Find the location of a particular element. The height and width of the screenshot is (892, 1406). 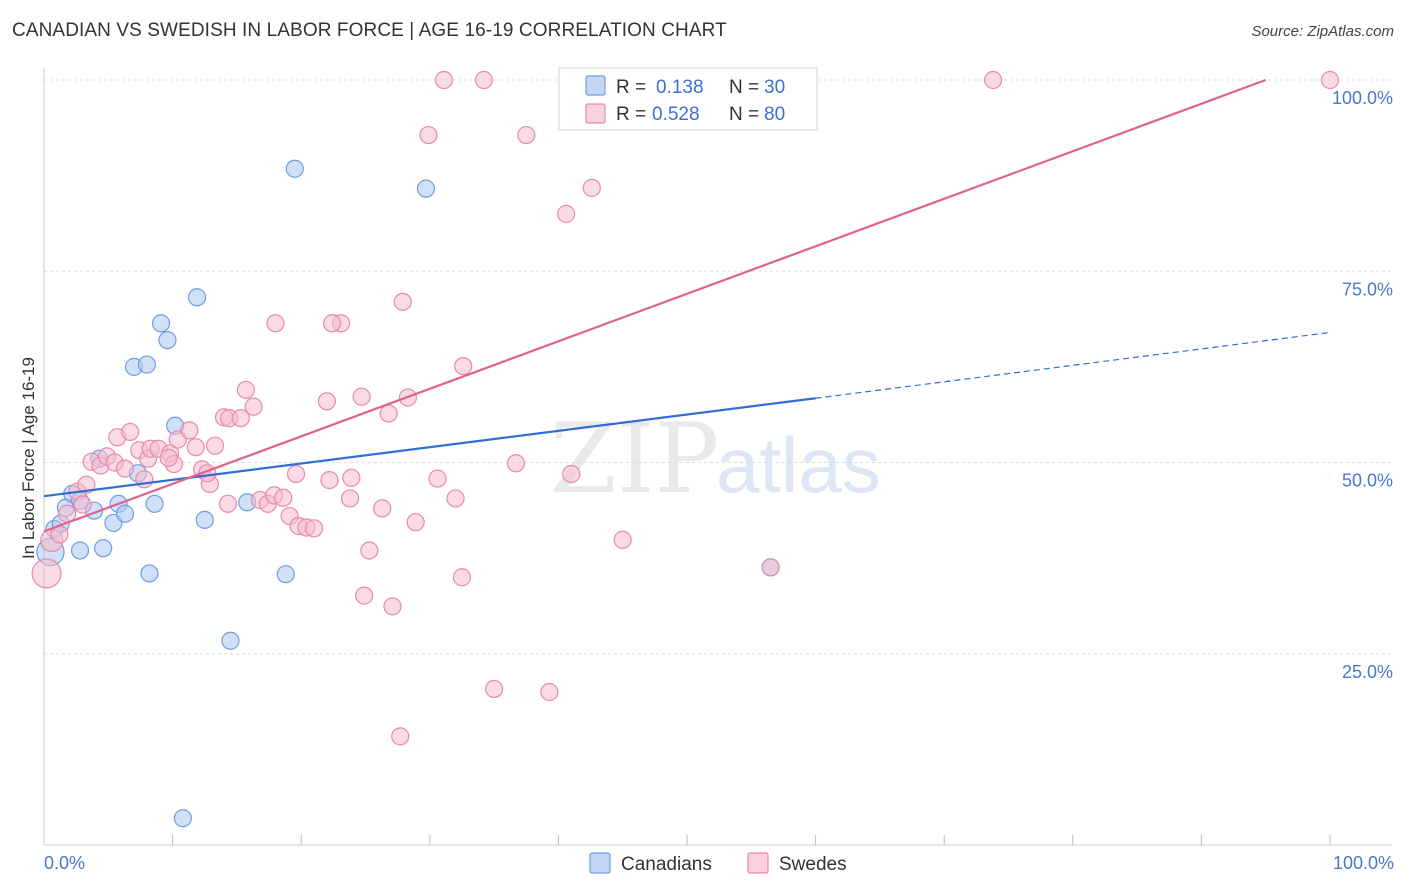

canadians-trend-extension is located at coordinates (1073, 365).